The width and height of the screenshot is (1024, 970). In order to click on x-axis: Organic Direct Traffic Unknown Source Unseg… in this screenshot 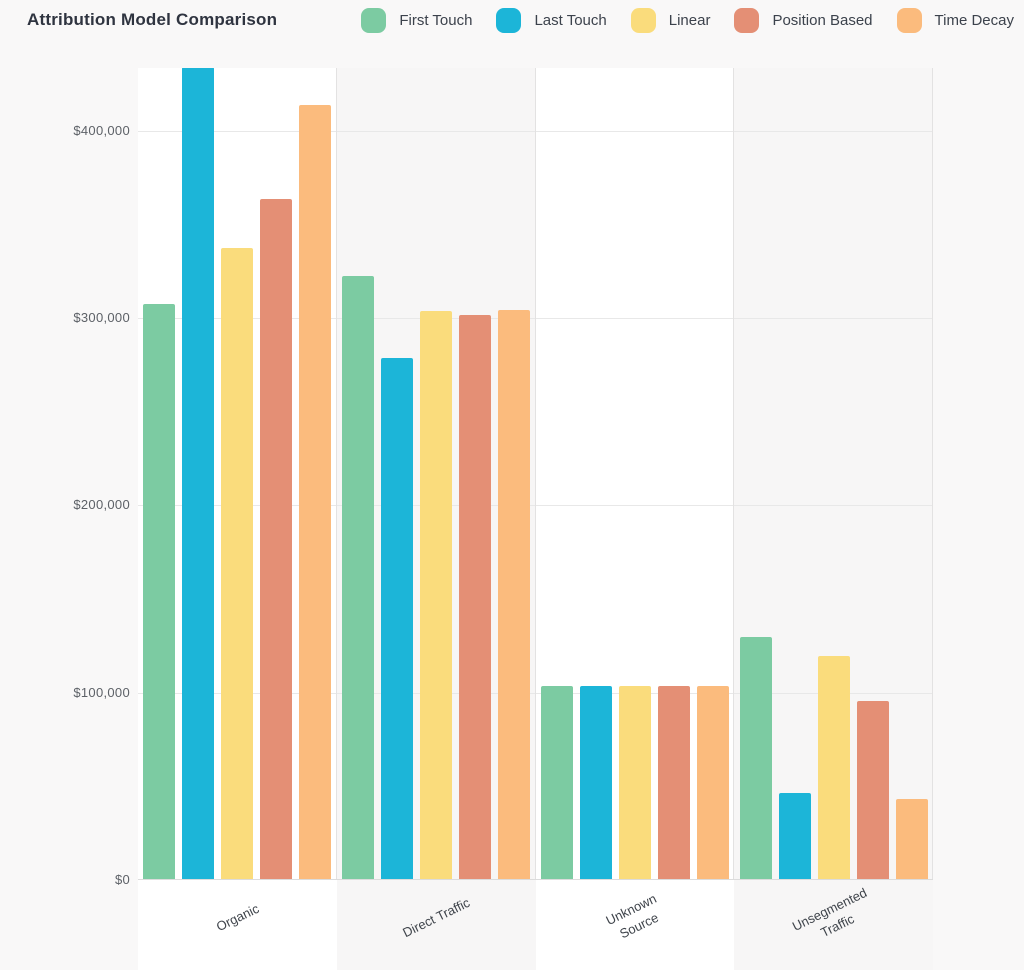, I will do `click(535, 922)`.